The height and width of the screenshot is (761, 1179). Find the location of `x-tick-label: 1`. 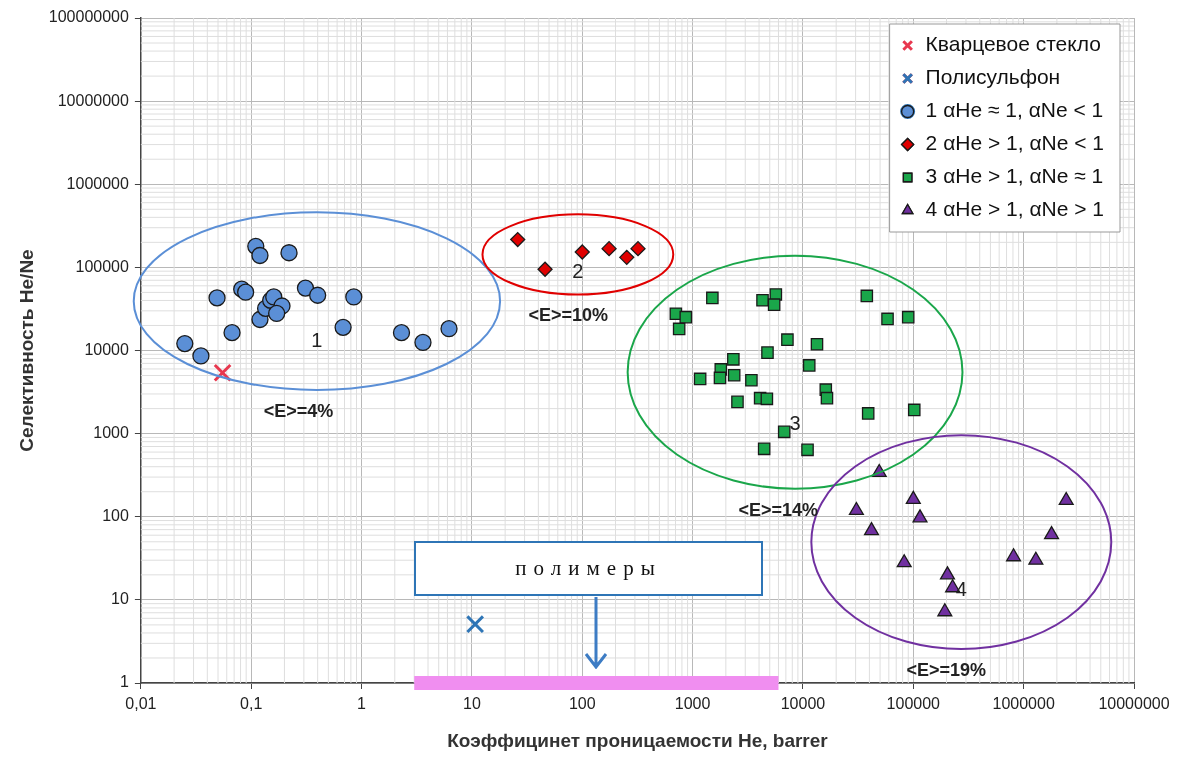

x-tick-label: 1 is located at coordinates (362, 704).